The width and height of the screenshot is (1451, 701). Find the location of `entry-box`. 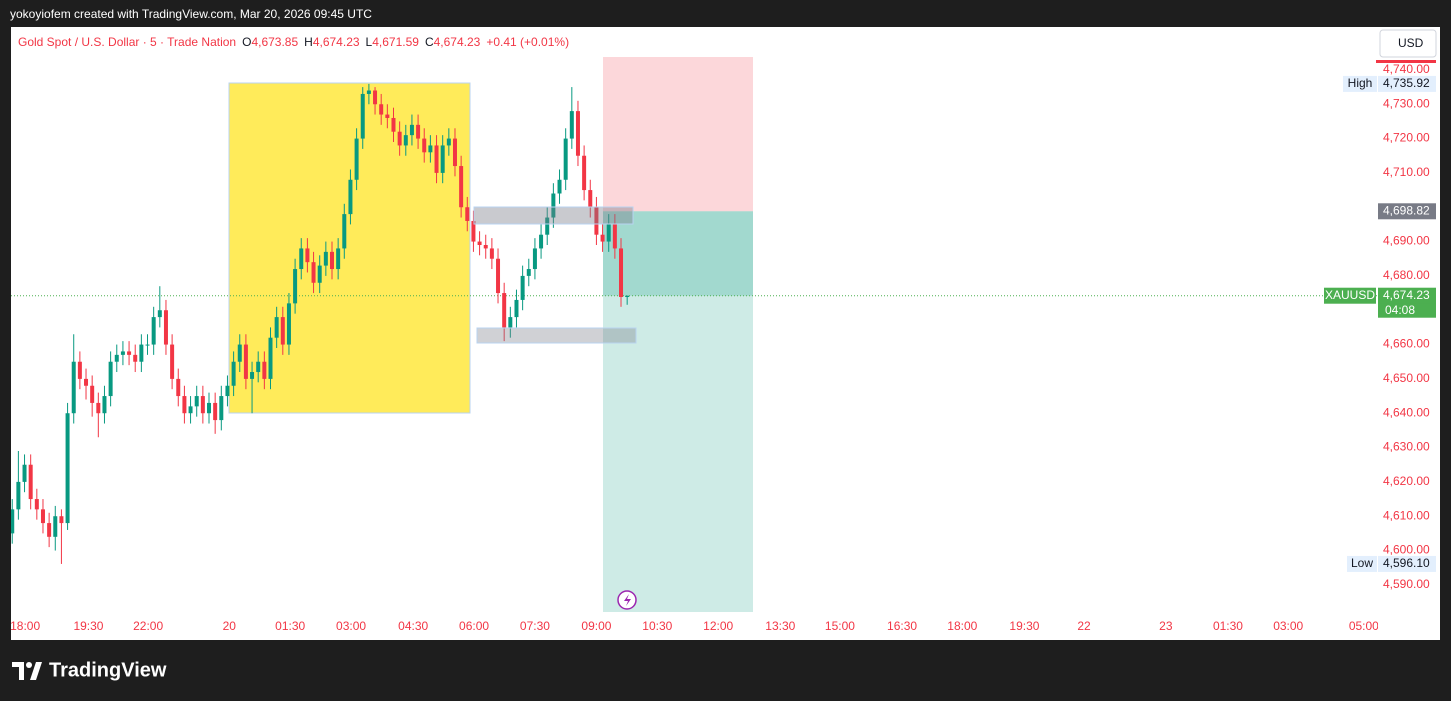

entry-box is located at coordinates (1407, 211).